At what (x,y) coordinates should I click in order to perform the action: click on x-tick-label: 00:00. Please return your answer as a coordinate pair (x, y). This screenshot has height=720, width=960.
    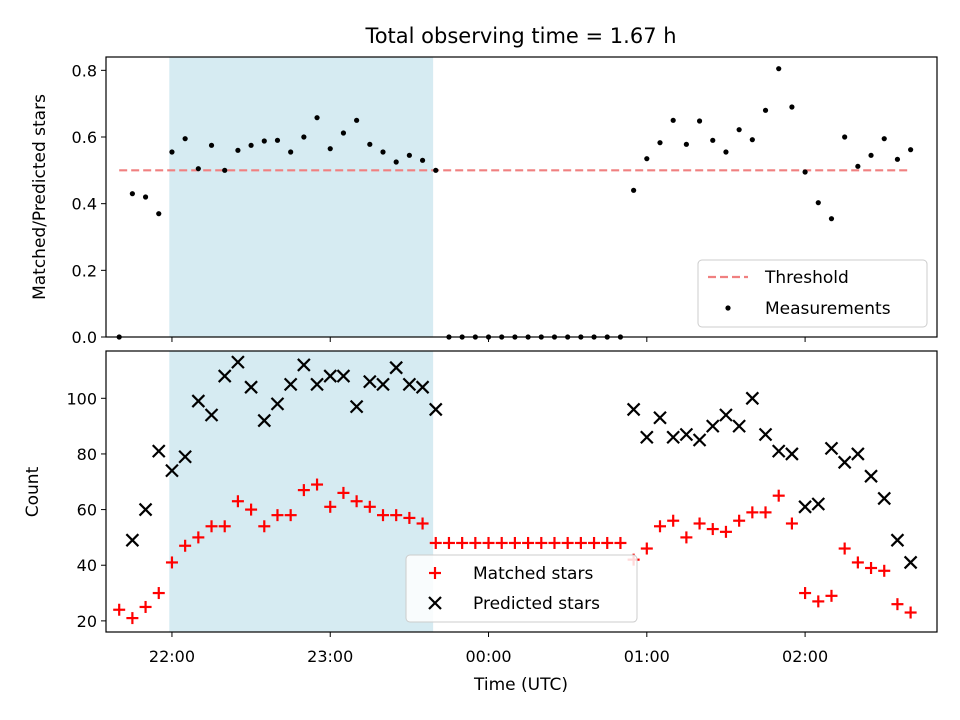
    Looking at the image, I should click on (488, 656).